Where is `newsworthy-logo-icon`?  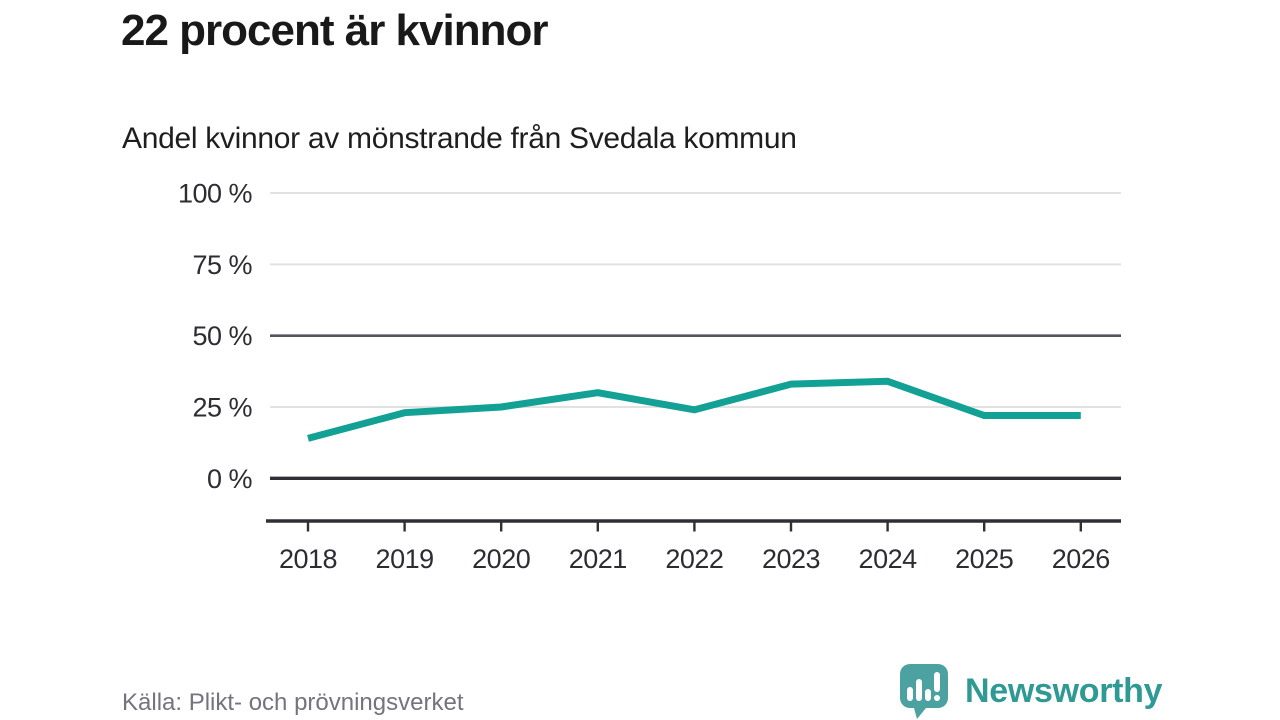
newsworthy-logo-icon is located at coordinates (924, 691).